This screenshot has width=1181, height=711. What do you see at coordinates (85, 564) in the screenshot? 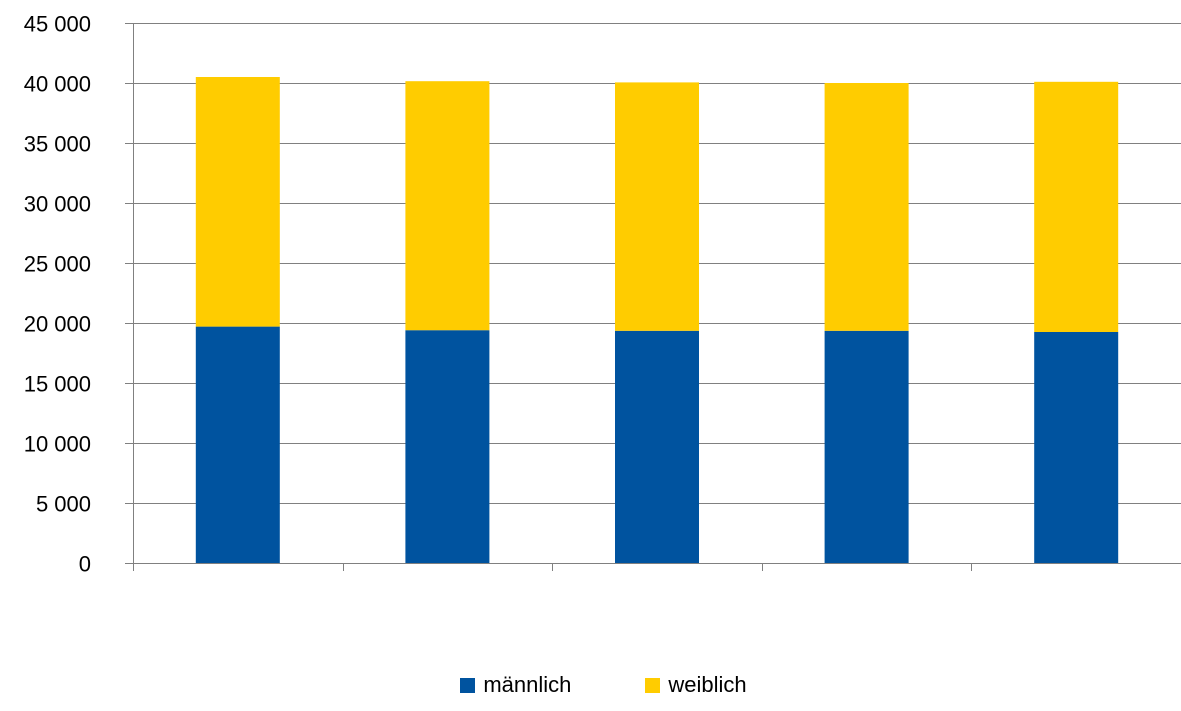
I see `y-tick-label: 0` at bounding box center [85, 564].